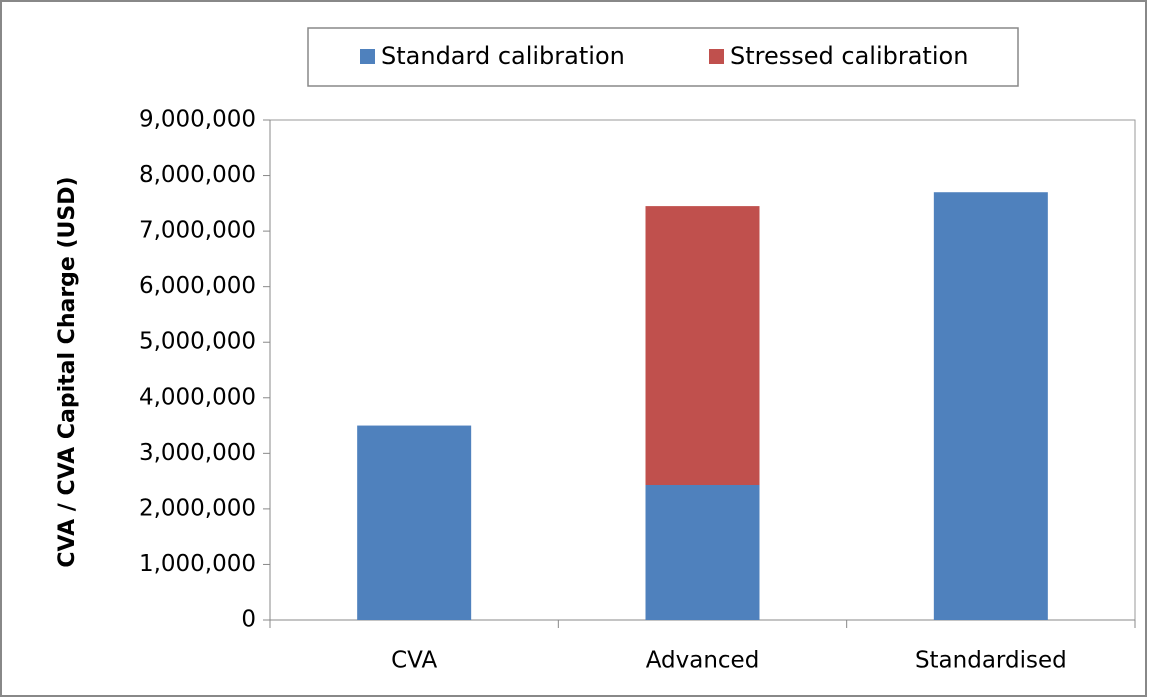 This screenshot has height=699, width=1149. I want to click on y-axis-title: CVA / CVA Capital Charge (USD), so click(67, 371).